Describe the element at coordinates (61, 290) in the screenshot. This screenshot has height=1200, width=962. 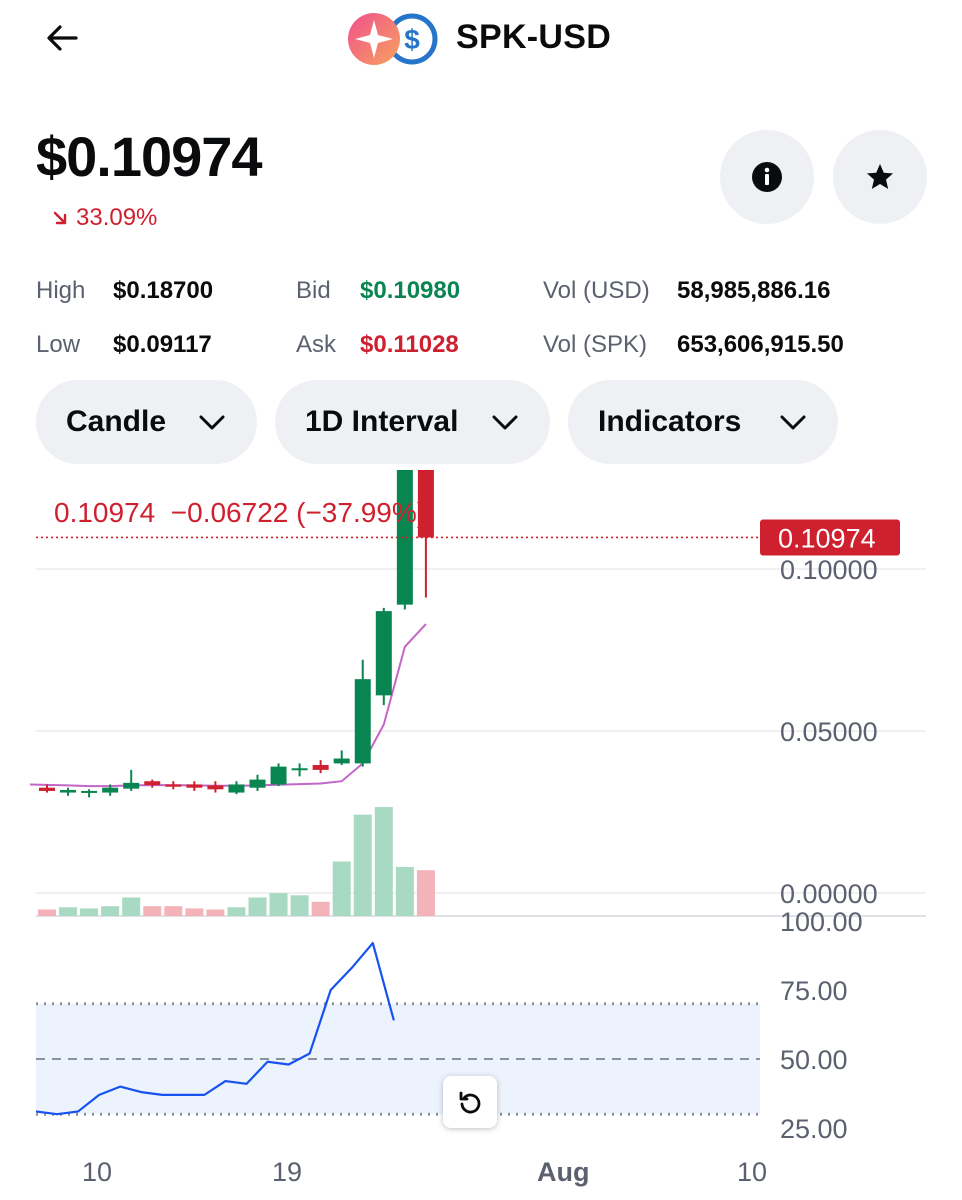
I see `high-label: High` at that location.